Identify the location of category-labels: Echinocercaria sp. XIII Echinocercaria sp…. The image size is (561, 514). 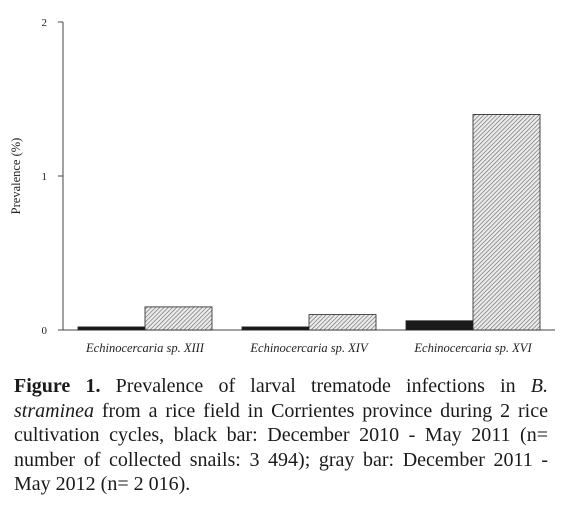
(308, 348).